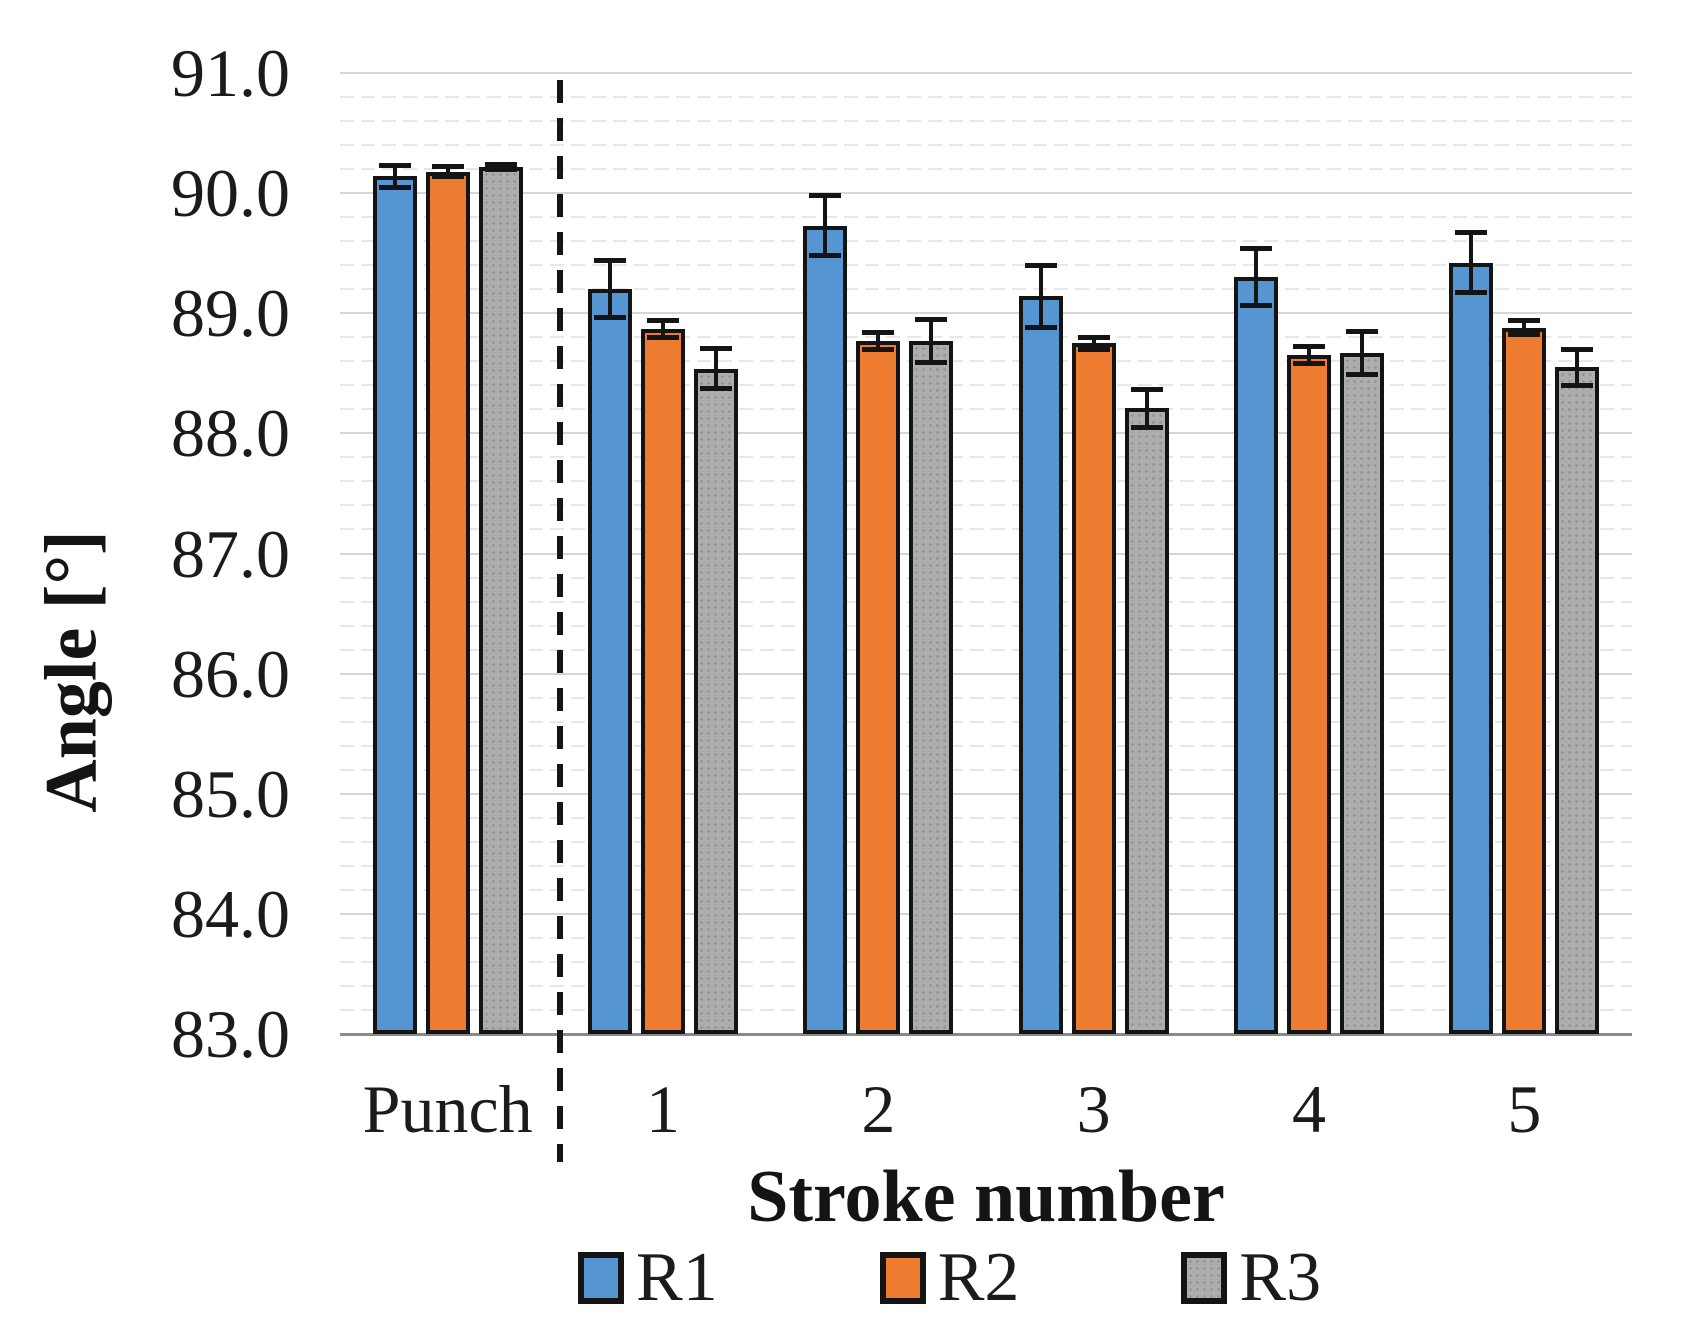 The image size is (1686, 1341). What do you see at coordinates (230, 193) in the screenshot?
I see `y-tick-label: 90.0` at bounding box center [230, 193].